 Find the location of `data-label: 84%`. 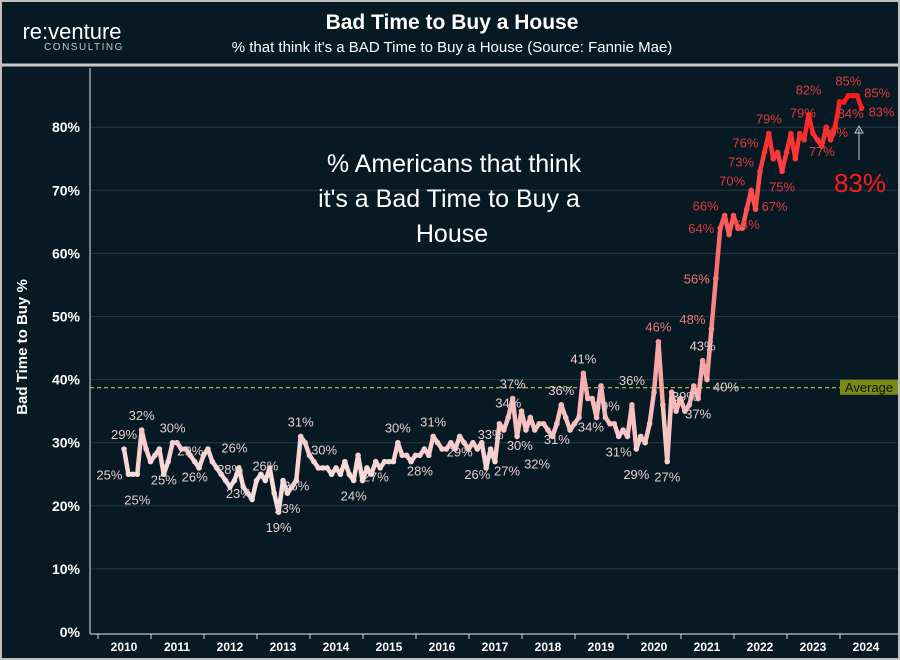

data-label: 84% is located at coordinates (851, 113).